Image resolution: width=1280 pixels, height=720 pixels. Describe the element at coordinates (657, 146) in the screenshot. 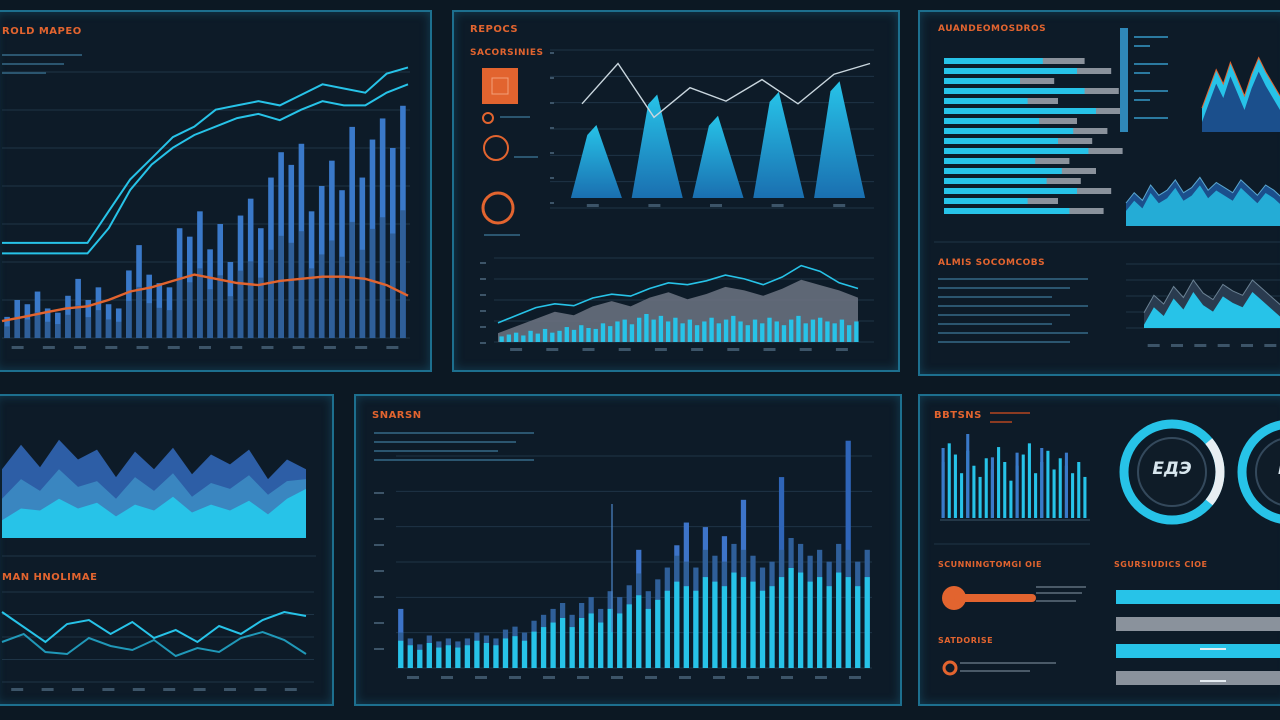

I see `peak-area` at that location.